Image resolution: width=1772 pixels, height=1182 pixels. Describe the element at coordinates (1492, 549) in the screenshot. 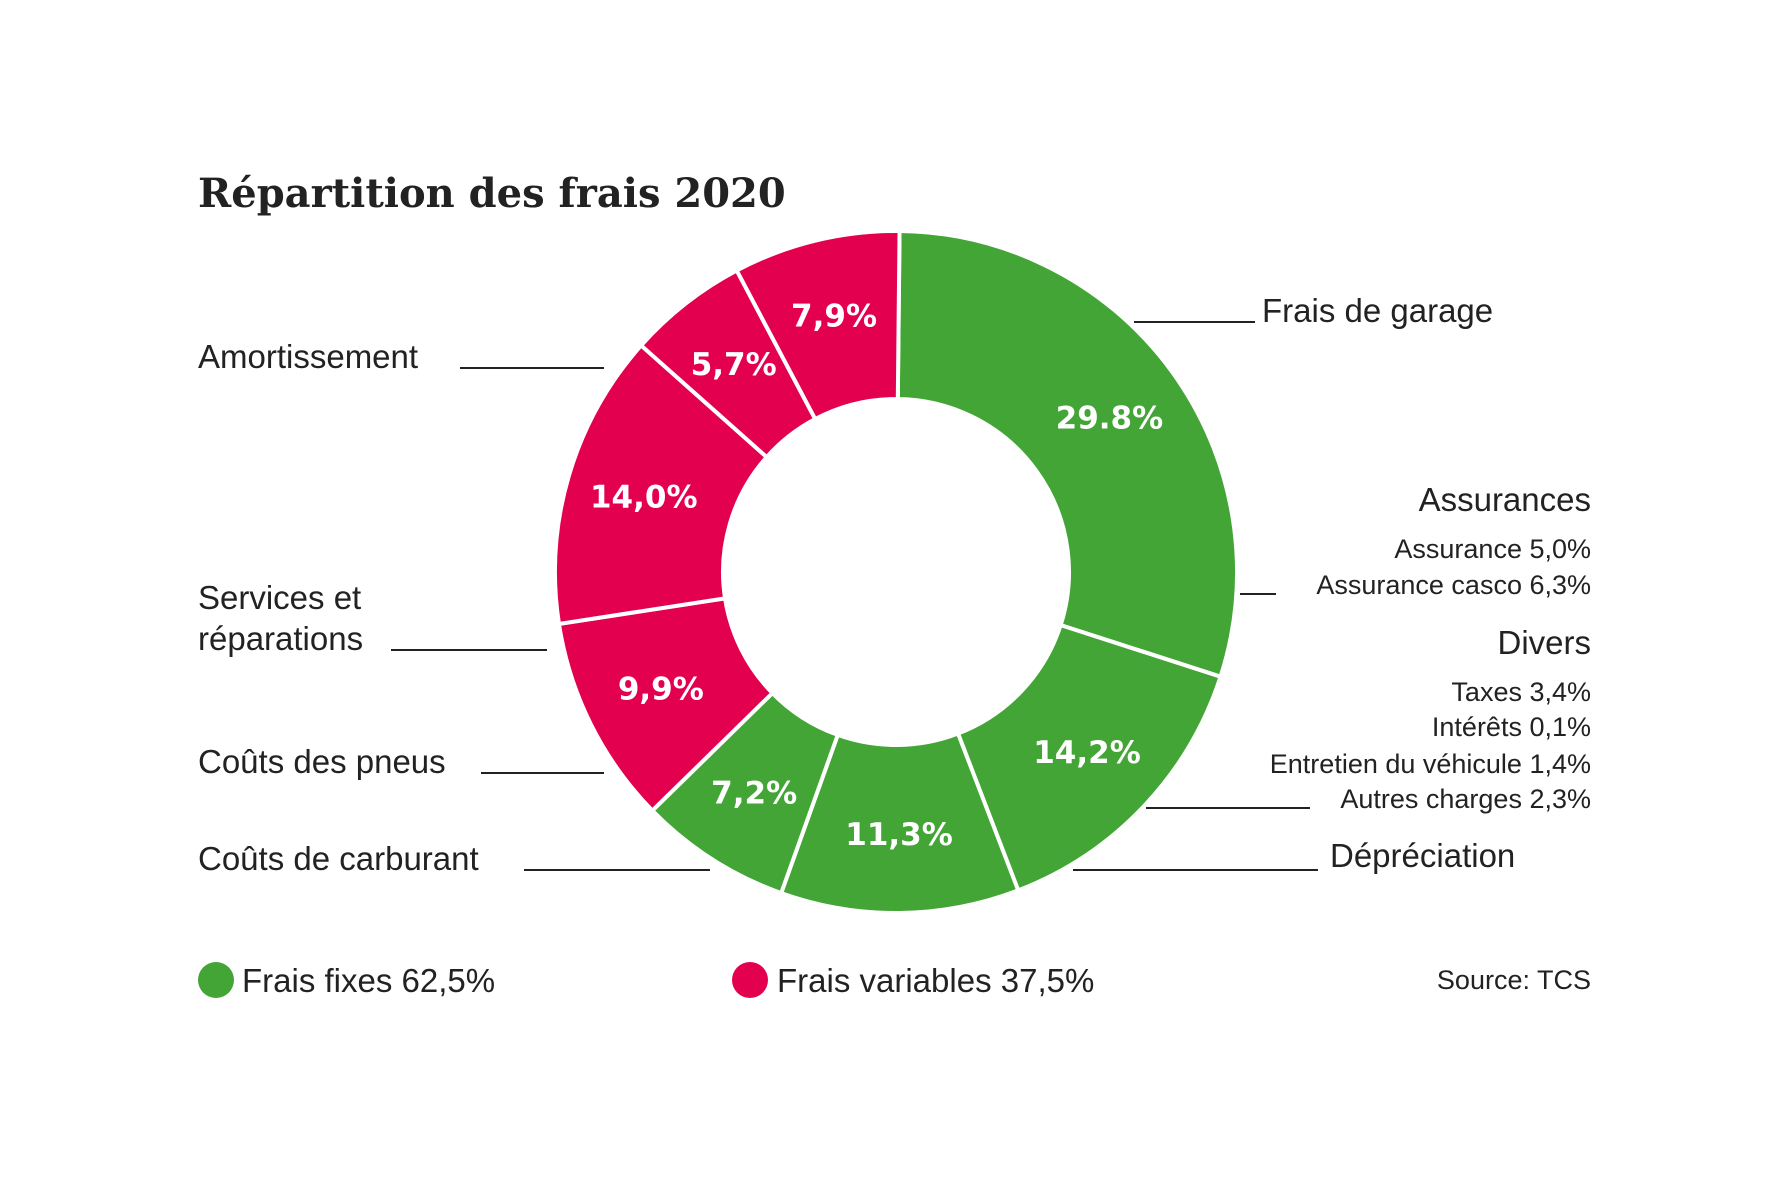

I see `label-assurance: Assurance 5,0%` at that location.